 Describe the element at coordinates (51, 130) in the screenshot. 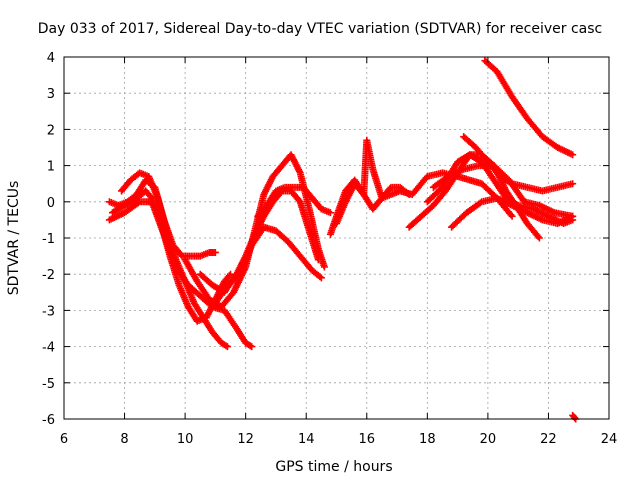

I see `y-tick-label: 2` at that location.